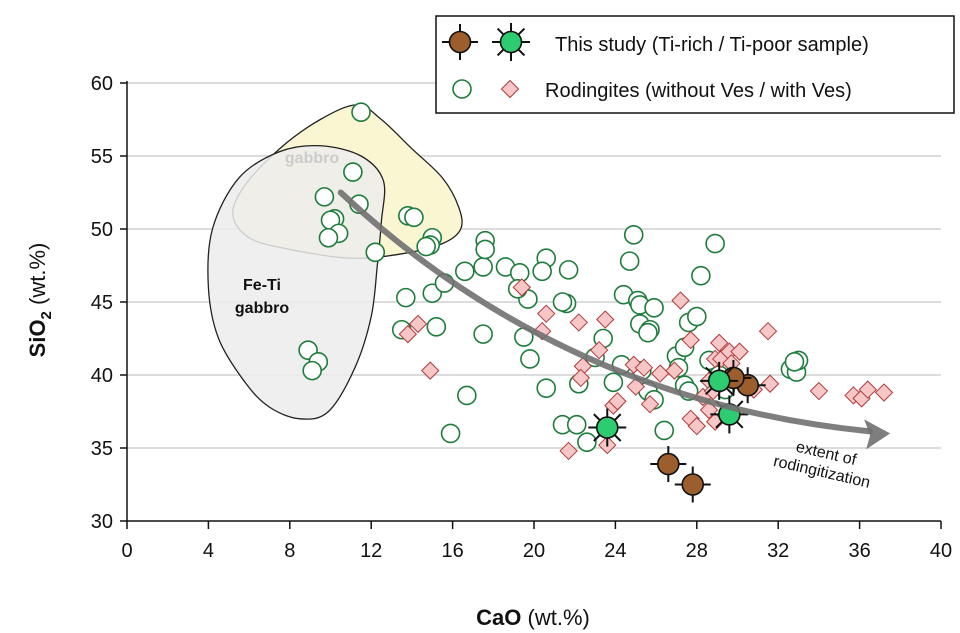 Image resolution: width=960 pixels, height=633 pixels. What do you see at coordinates (40, 300) in the screenshot?
I see `y-axis-title: SiO2 (wt.%)` at bounding box center [40, 300].